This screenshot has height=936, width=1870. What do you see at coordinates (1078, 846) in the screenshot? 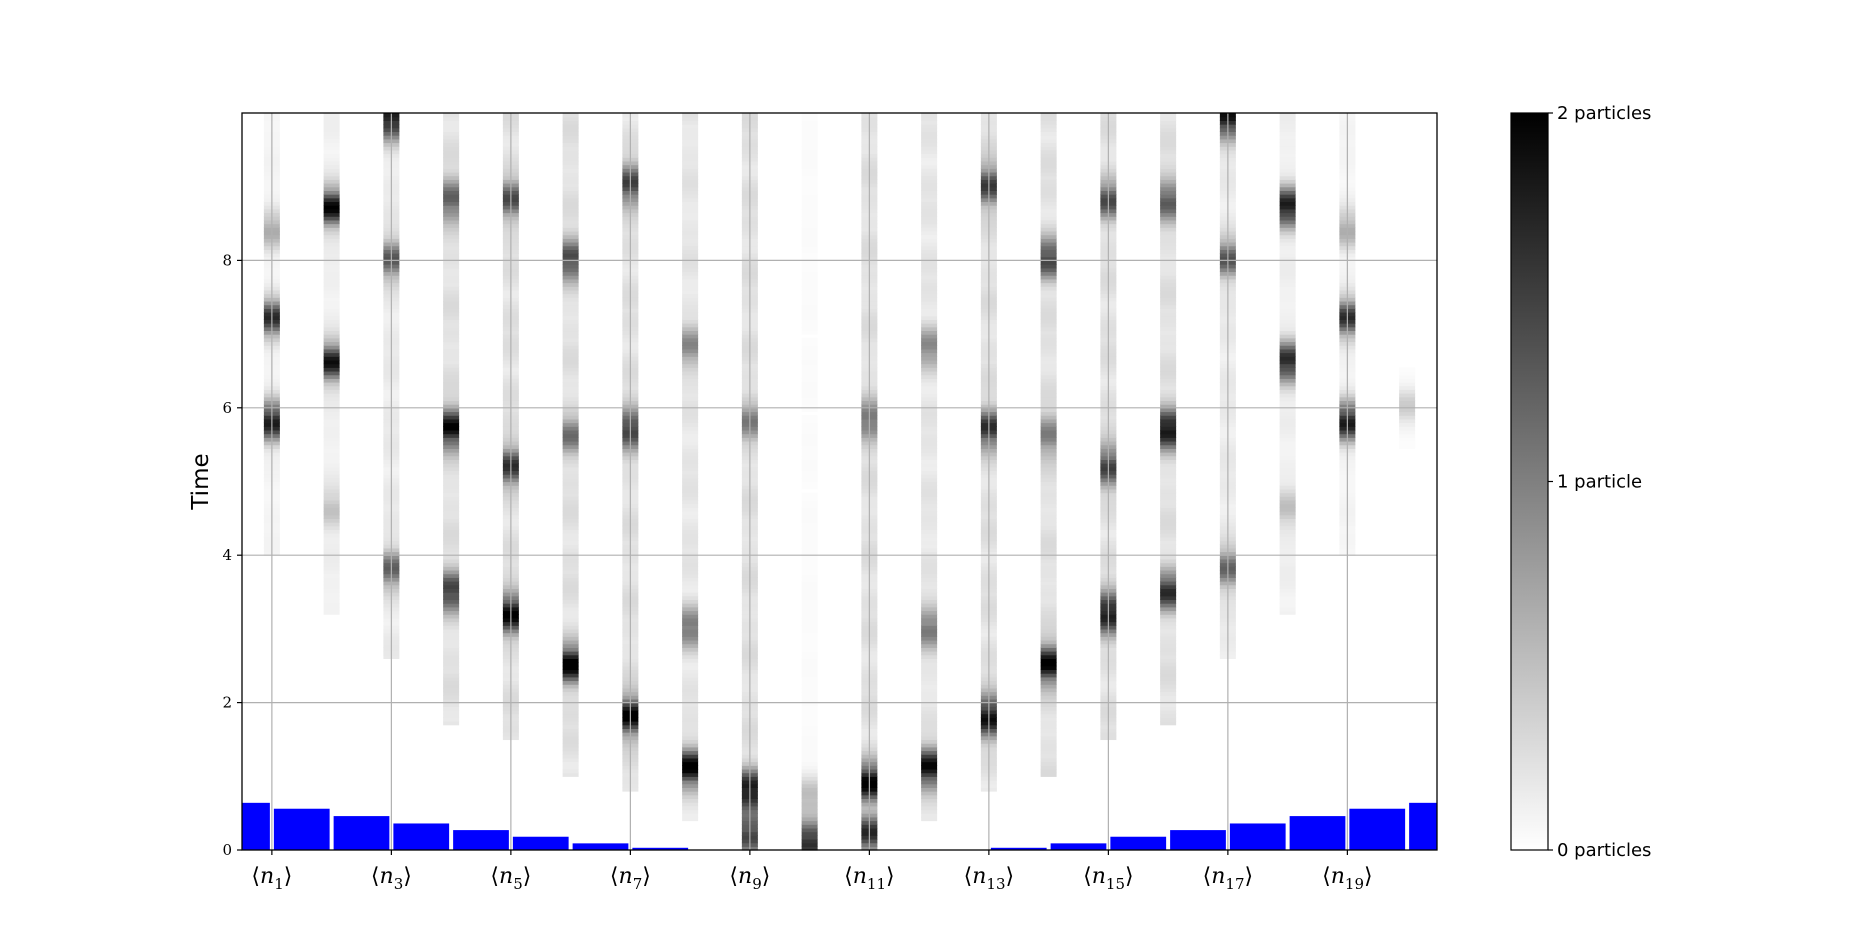
I see `potential-bar` at bounding box center [1078, 846].